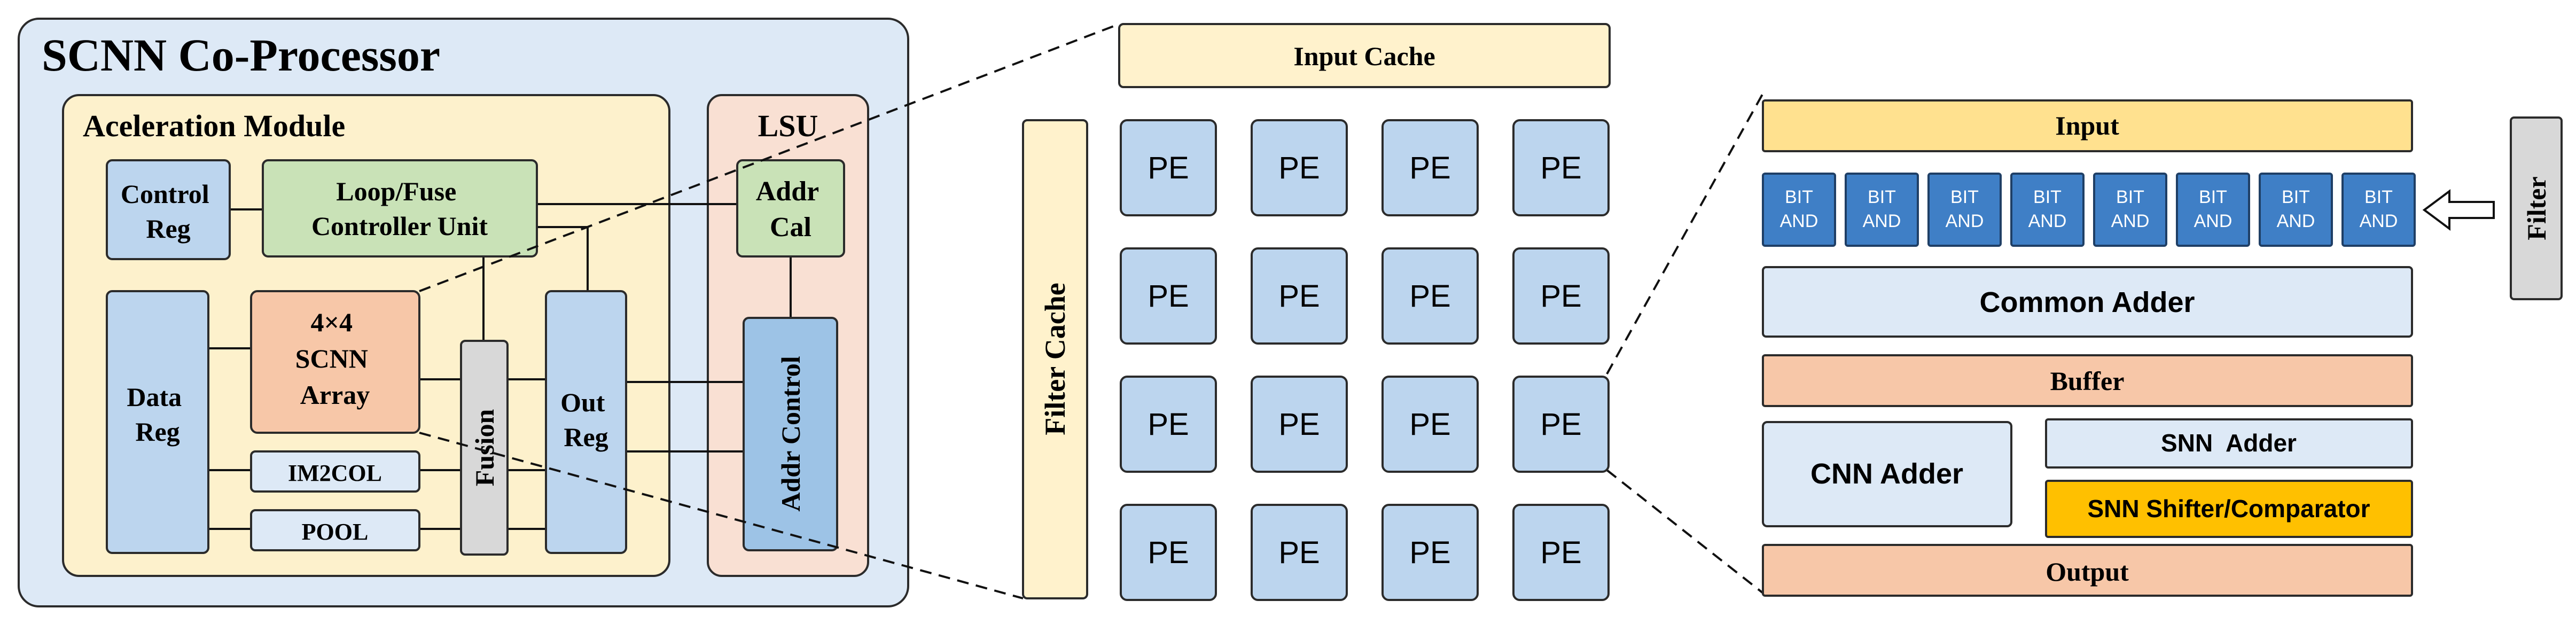 The image size is (2576, 624). I want to click on snn-shifter-label: SNN Shifter/Comparator, so click(2228, 508).